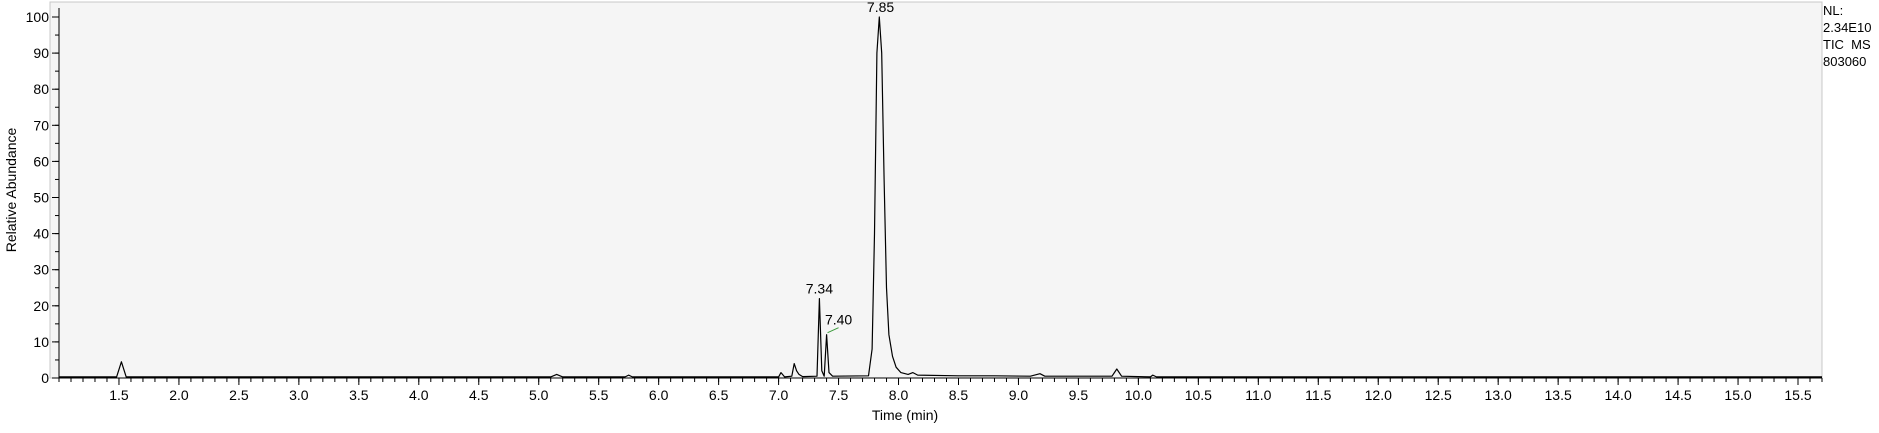 This screenshot has width=1879, height=433. What do you see at coordinates (599, 395) in the screenshot?
I see `x-tick-label: 5.5` at bounding box center [599, 395].